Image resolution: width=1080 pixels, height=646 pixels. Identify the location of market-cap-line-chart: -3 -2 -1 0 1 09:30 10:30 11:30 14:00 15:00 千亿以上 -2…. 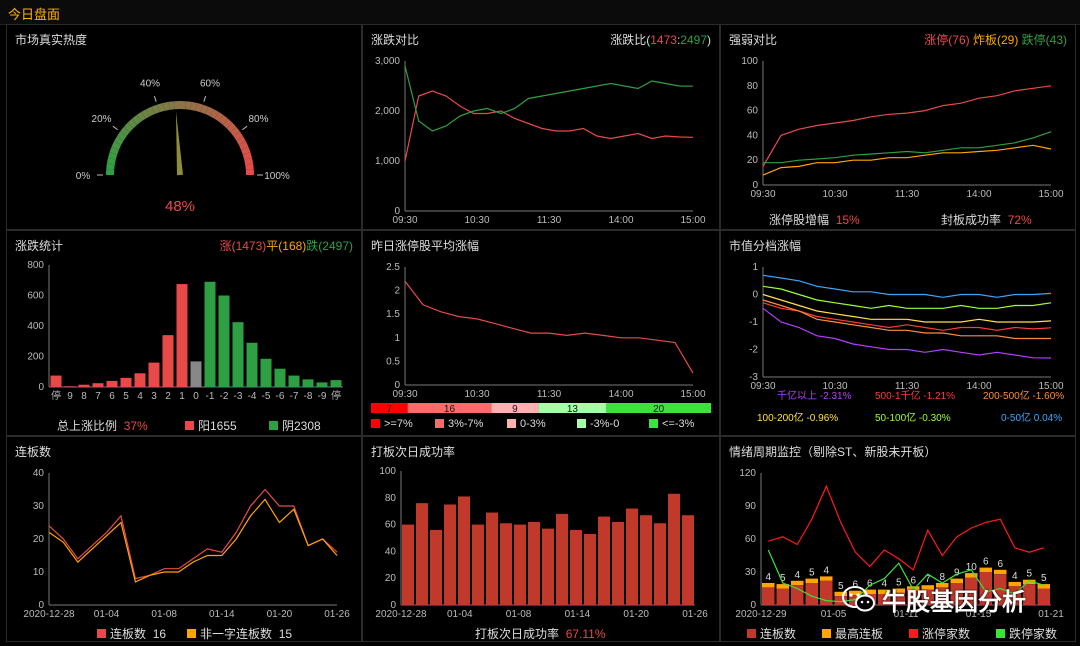
(906, 343).